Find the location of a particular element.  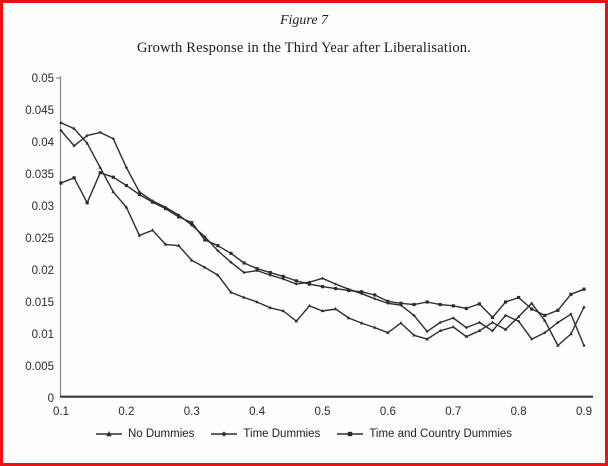

legend-label: No Dummies is located at coordinates (161, 434).